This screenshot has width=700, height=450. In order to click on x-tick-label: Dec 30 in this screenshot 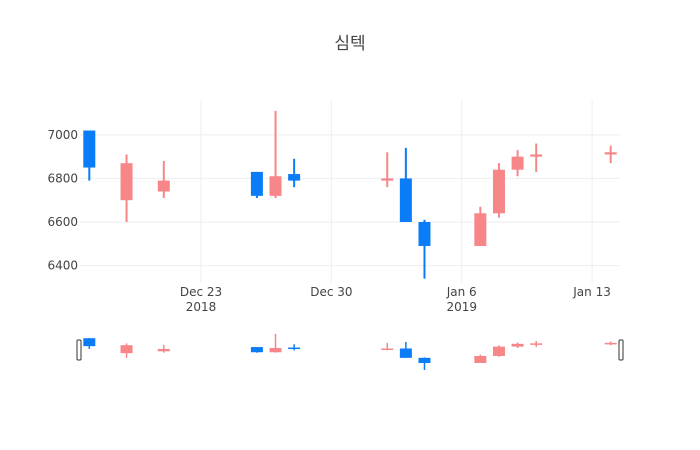, I will do `click(331, 292)`.